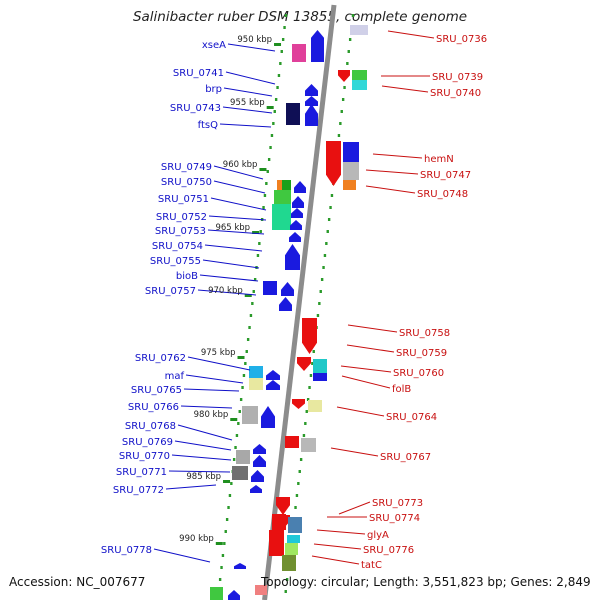  What do you see at coordinates (371, 565) in the screenshot?
I see `gene-label-right: tatC` at bounding box center [371, 565].